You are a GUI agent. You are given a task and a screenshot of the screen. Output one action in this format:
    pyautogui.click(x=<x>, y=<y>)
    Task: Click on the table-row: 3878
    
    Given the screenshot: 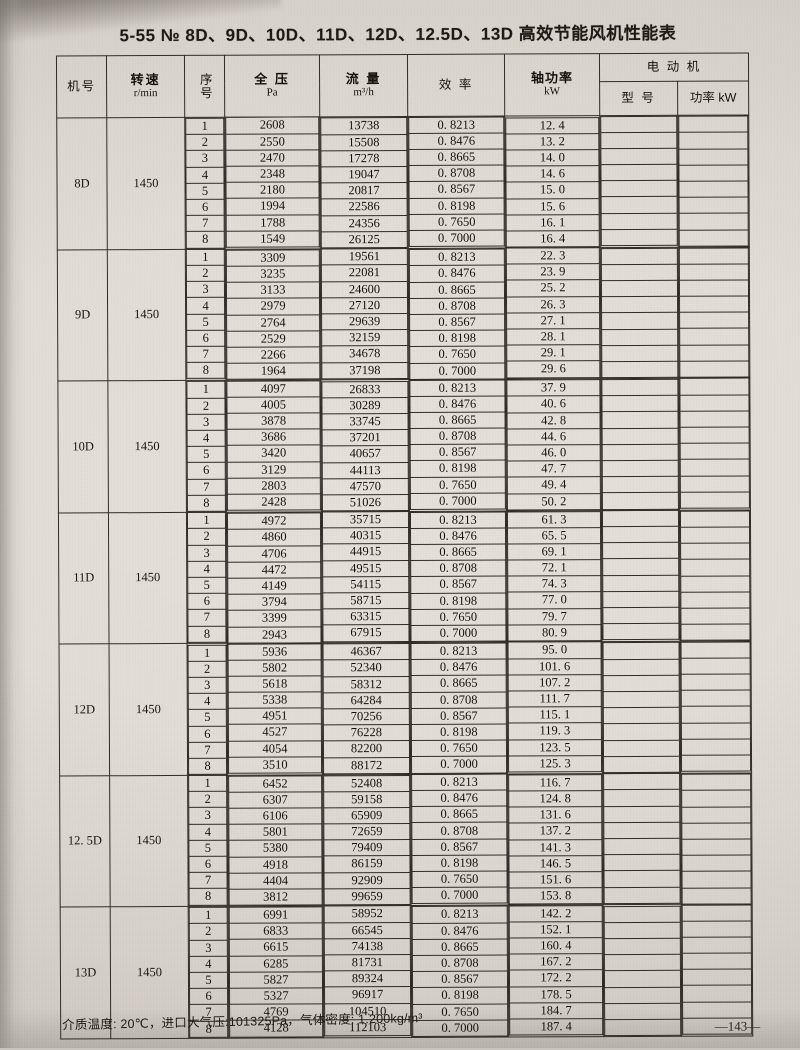 What is the action you would take?
    pyautogui.click(x=274, y=421)
    